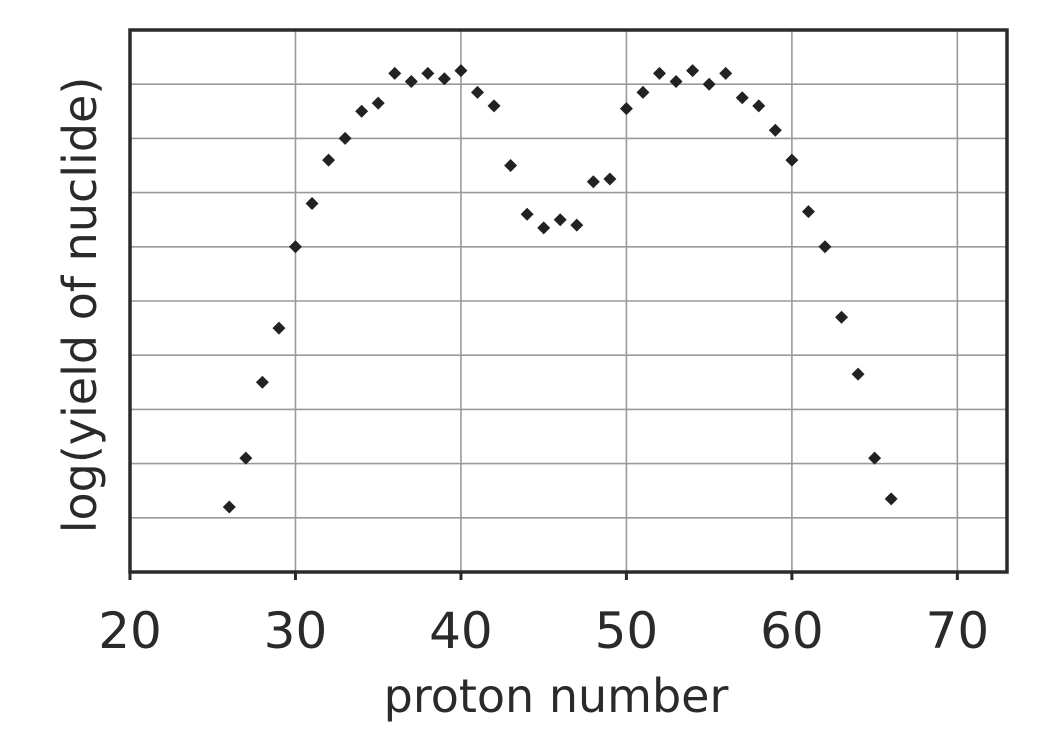 The image size is (1056, 754). I want to click on x-tick-label: 50, so click(627, 631).